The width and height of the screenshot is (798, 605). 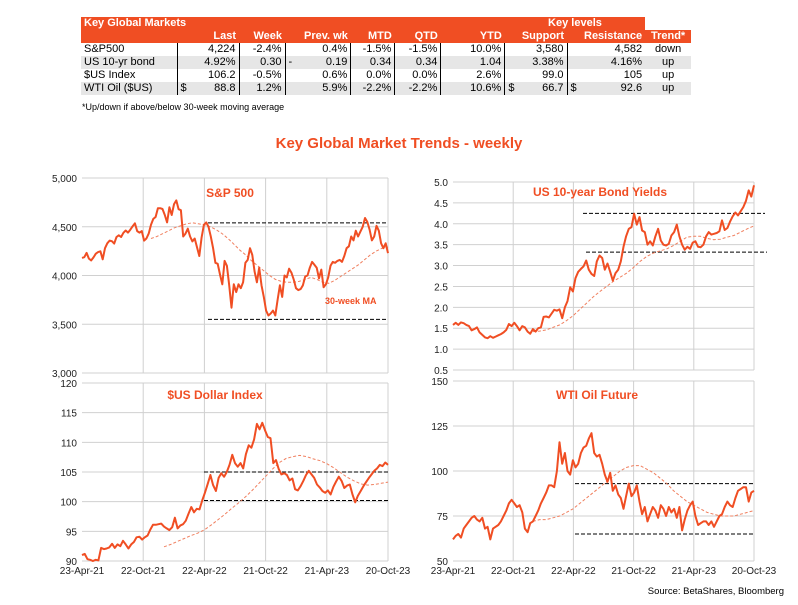 I want to click on col-qtd: QTD, so click(x=417, y=36).